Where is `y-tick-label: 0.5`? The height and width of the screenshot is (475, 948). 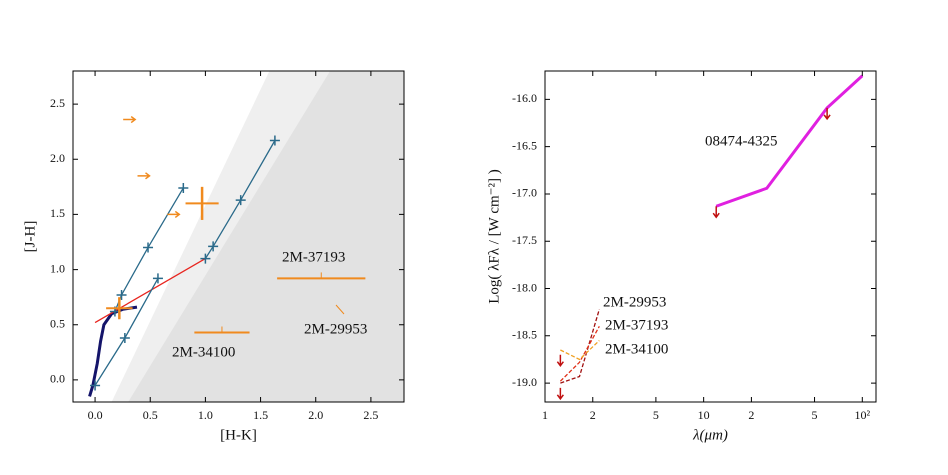
y-tick-label: 0.5 is located at coordinates (57, 324).